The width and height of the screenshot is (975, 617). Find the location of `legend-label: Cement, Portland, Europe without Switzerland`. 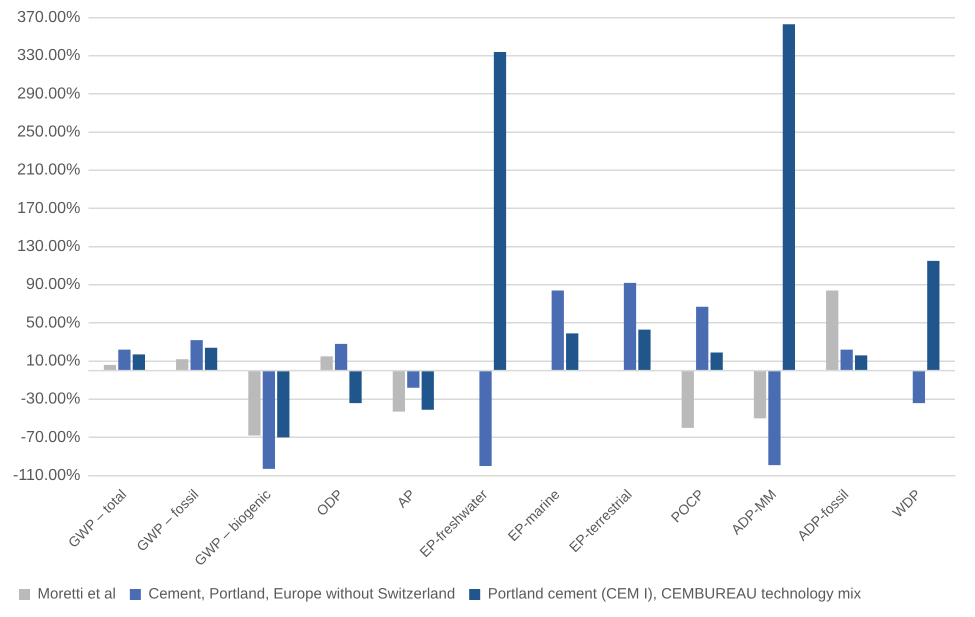

legend-label: Cement, Portland, Europe without Switzerland is located at coordinates (302, 594).